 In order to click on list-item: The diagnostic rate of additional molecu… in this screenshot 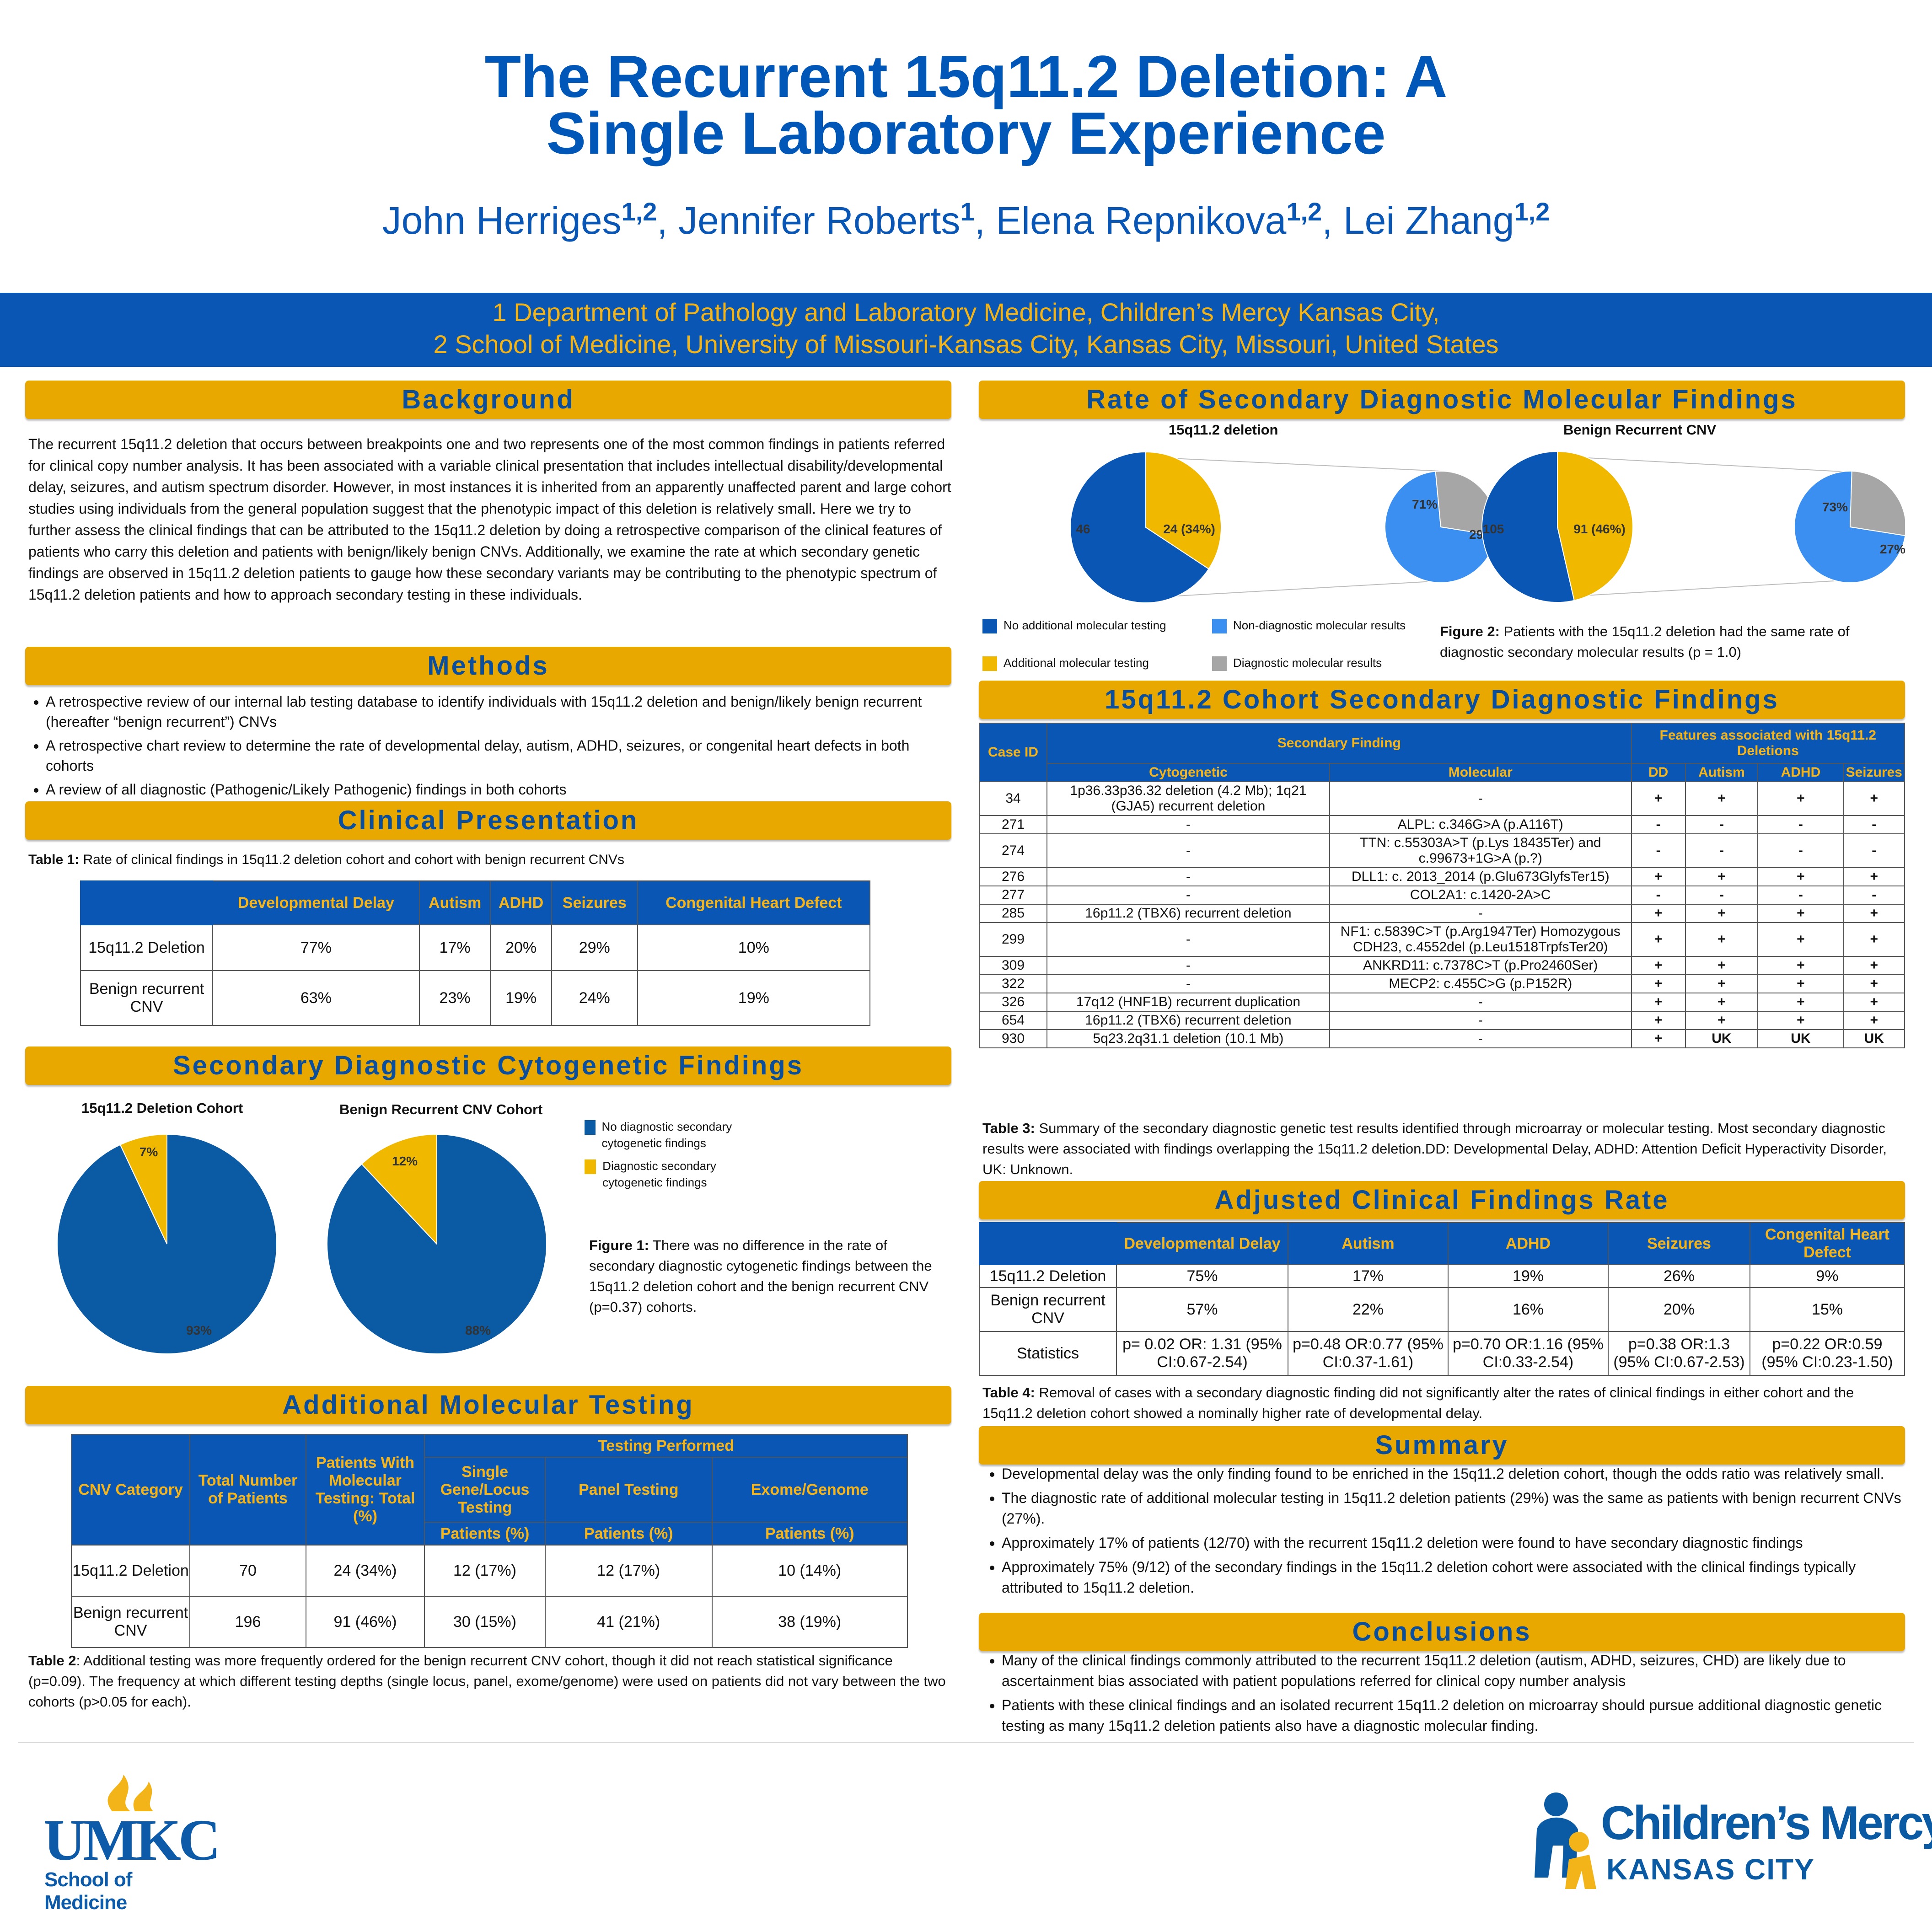, I will do `click(1455, 1509)`.